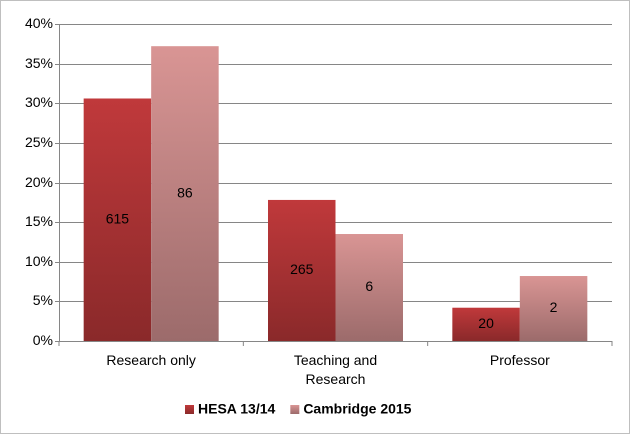 Image resolution: width=630 pixels, height=434 pixels. What do you see at coordinates (519, 360) in the screenshot?
I see `x-tick-label: Professor` at bounding box center [519, 360].